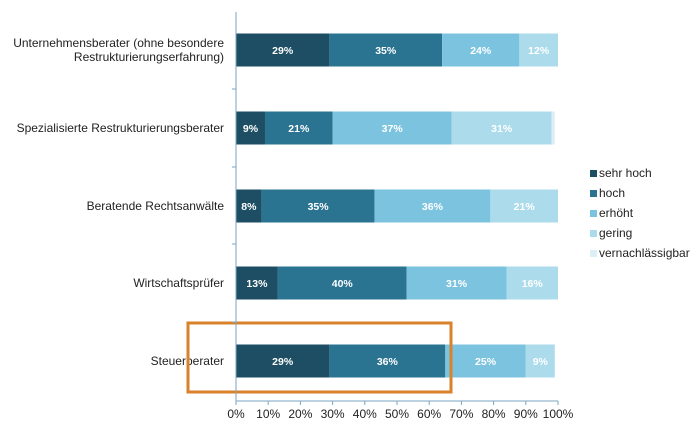  Describe the element at coordinates (494, 414) in the screenshot. I see `x-tick-label: 80%` at that location.